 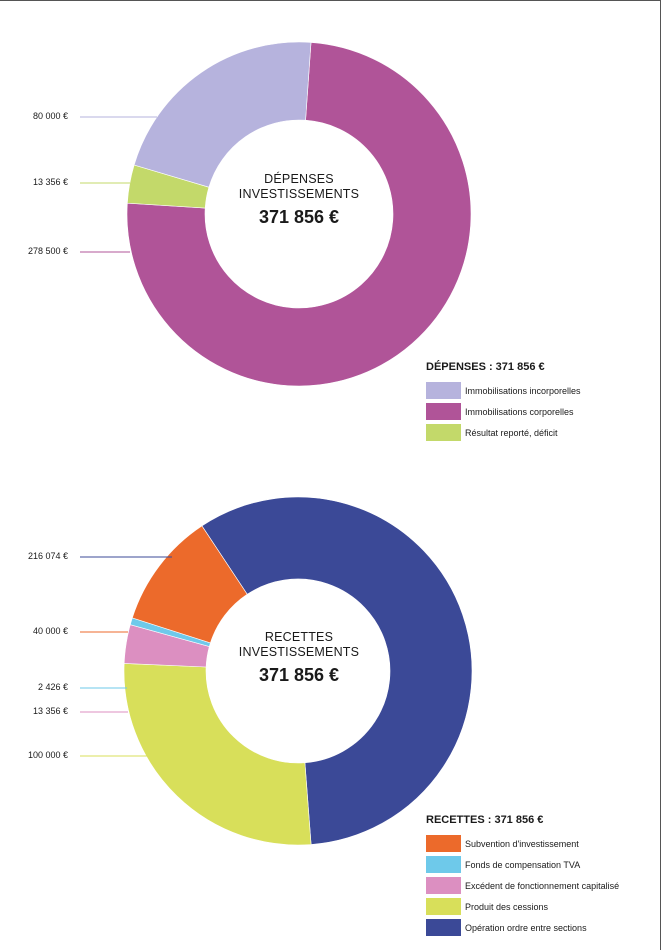 I want to click on legend-title: DÉPENSES : 371 856 €, so click(x=485, y=367).